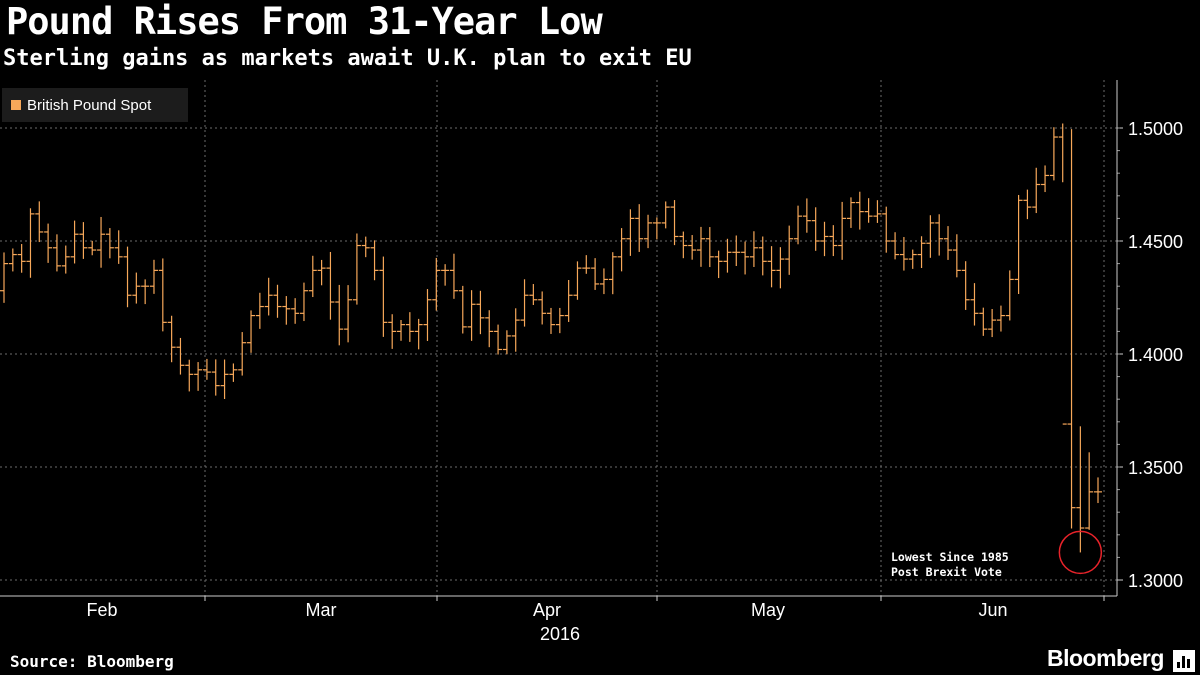 This screenshot has height=675, width=1200. I want to click on bar-chart-icon, so click(1184, 661).